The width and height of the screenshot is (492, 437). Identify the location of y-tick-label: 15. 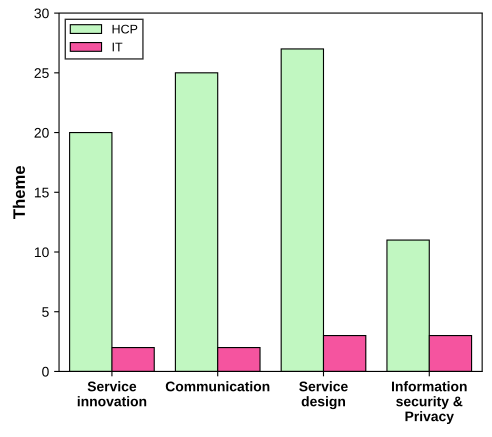
(41, 193).